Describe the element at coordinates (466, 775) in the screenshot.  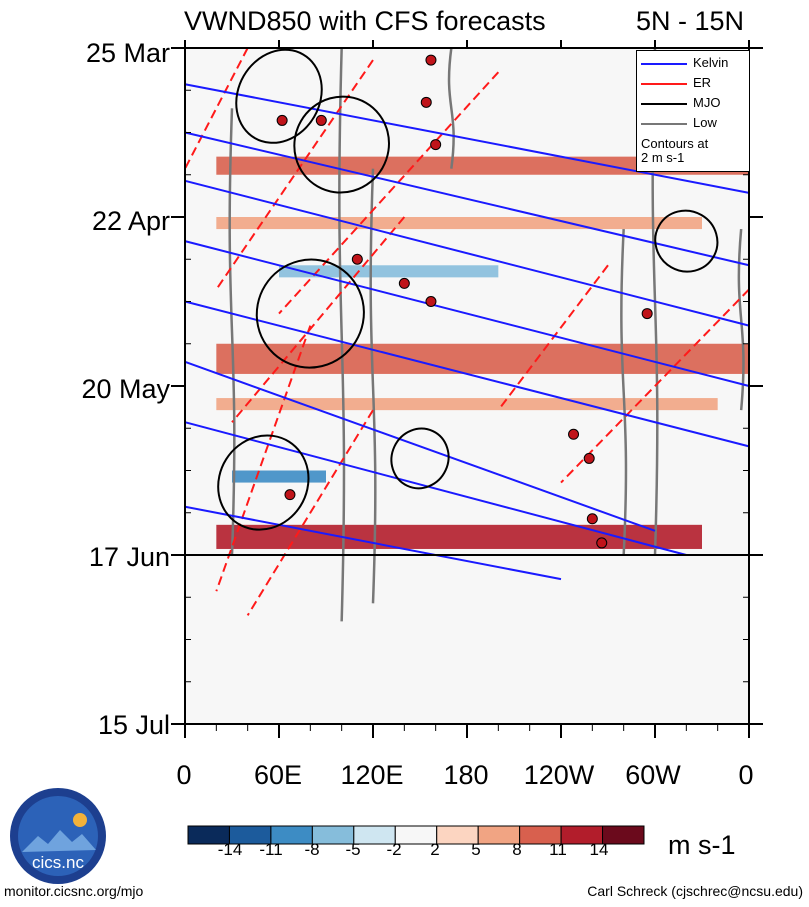
I see `x-tick-label: 180` at that location.